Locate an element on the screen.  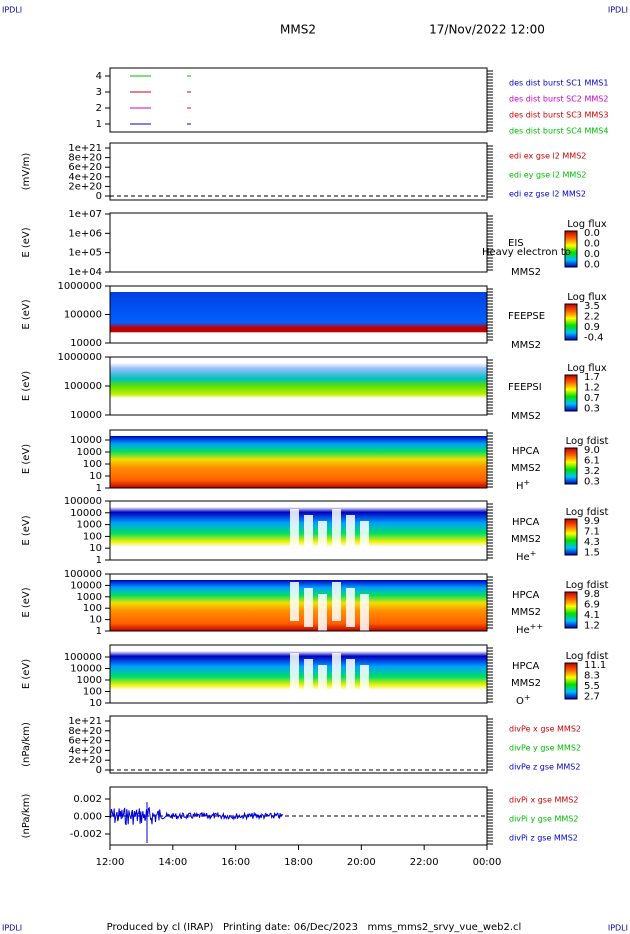
spacecraft-title: MMS2 is located at coordinates (298, 30).